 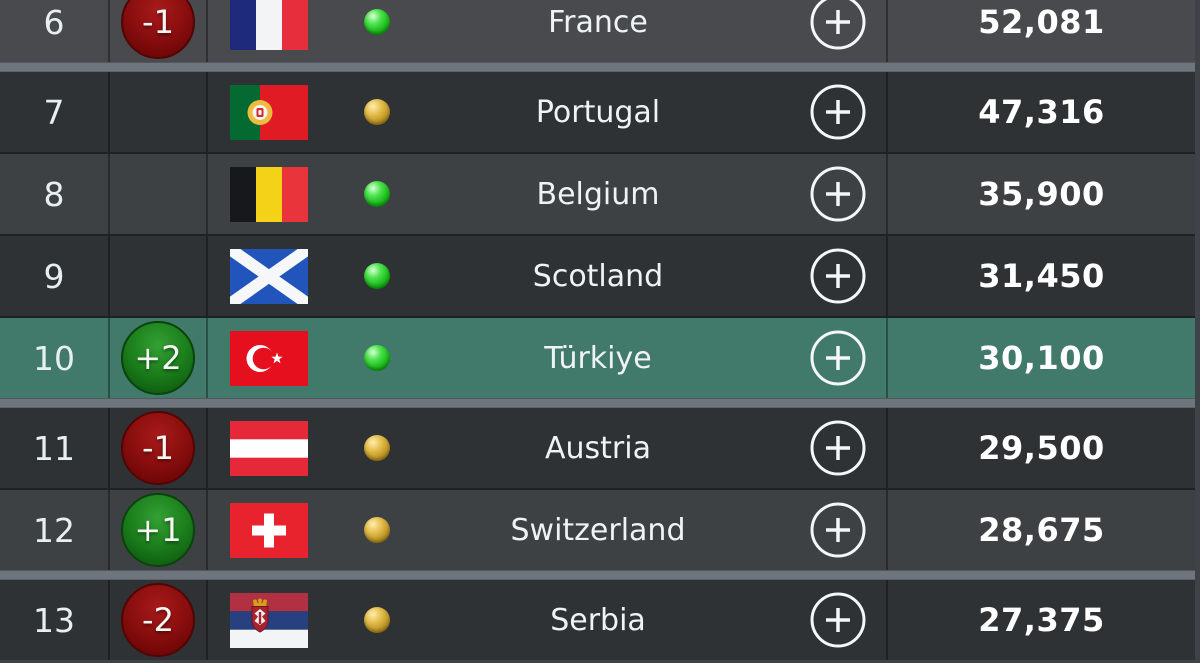 I want to click on country-name: Scotland, so click(x=598, y=276).